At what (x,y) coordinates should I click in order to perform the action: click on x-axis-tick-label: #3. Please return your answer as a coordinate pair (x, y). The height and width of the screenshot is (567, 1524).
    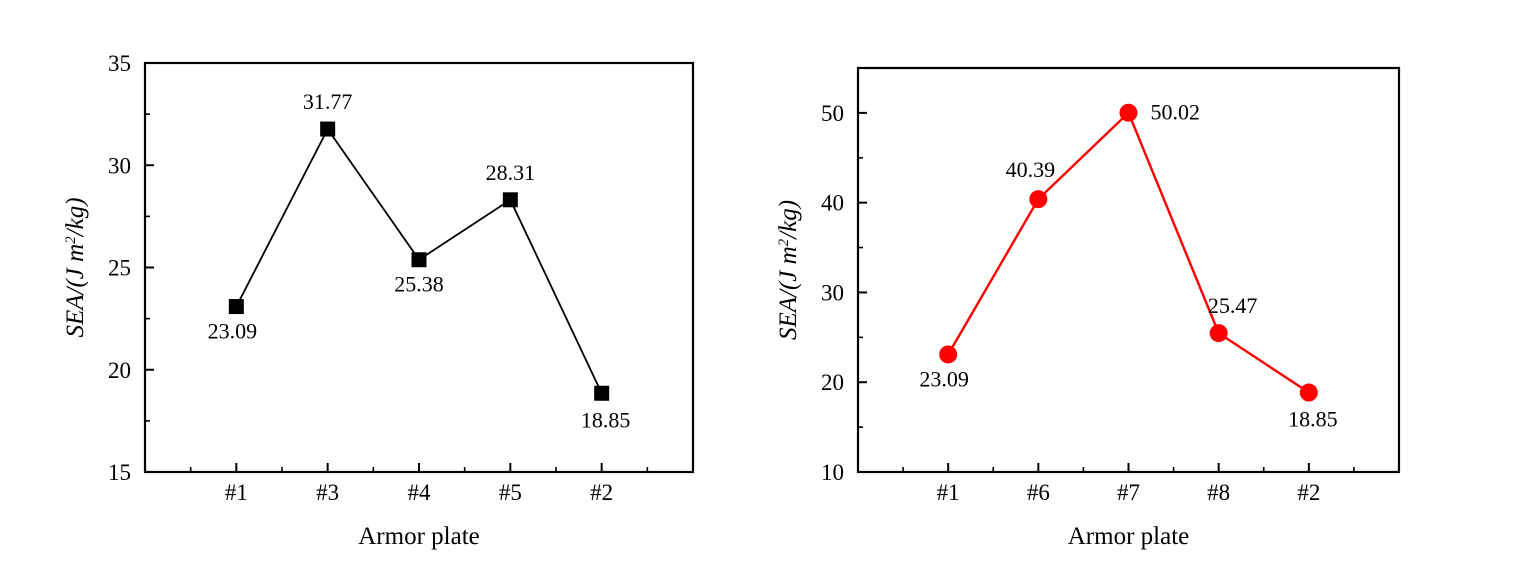
    Looking at the image, I should click on (327, 492).